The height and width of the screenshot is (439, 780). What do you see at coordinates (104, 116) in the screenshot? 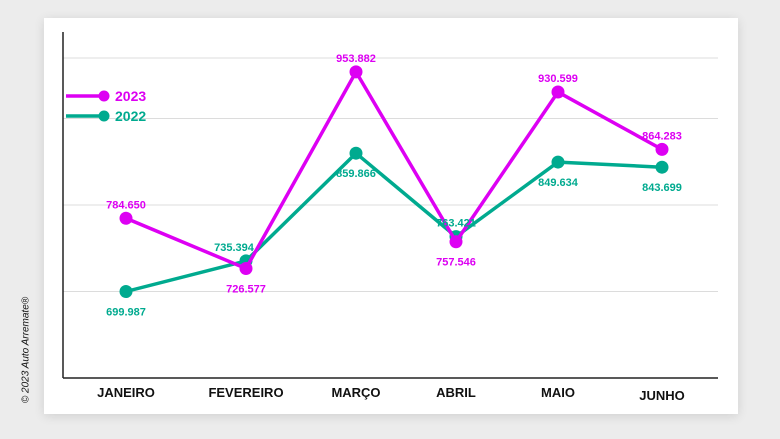
I see `legend-marker-2022` at bounding box center [104, 116].